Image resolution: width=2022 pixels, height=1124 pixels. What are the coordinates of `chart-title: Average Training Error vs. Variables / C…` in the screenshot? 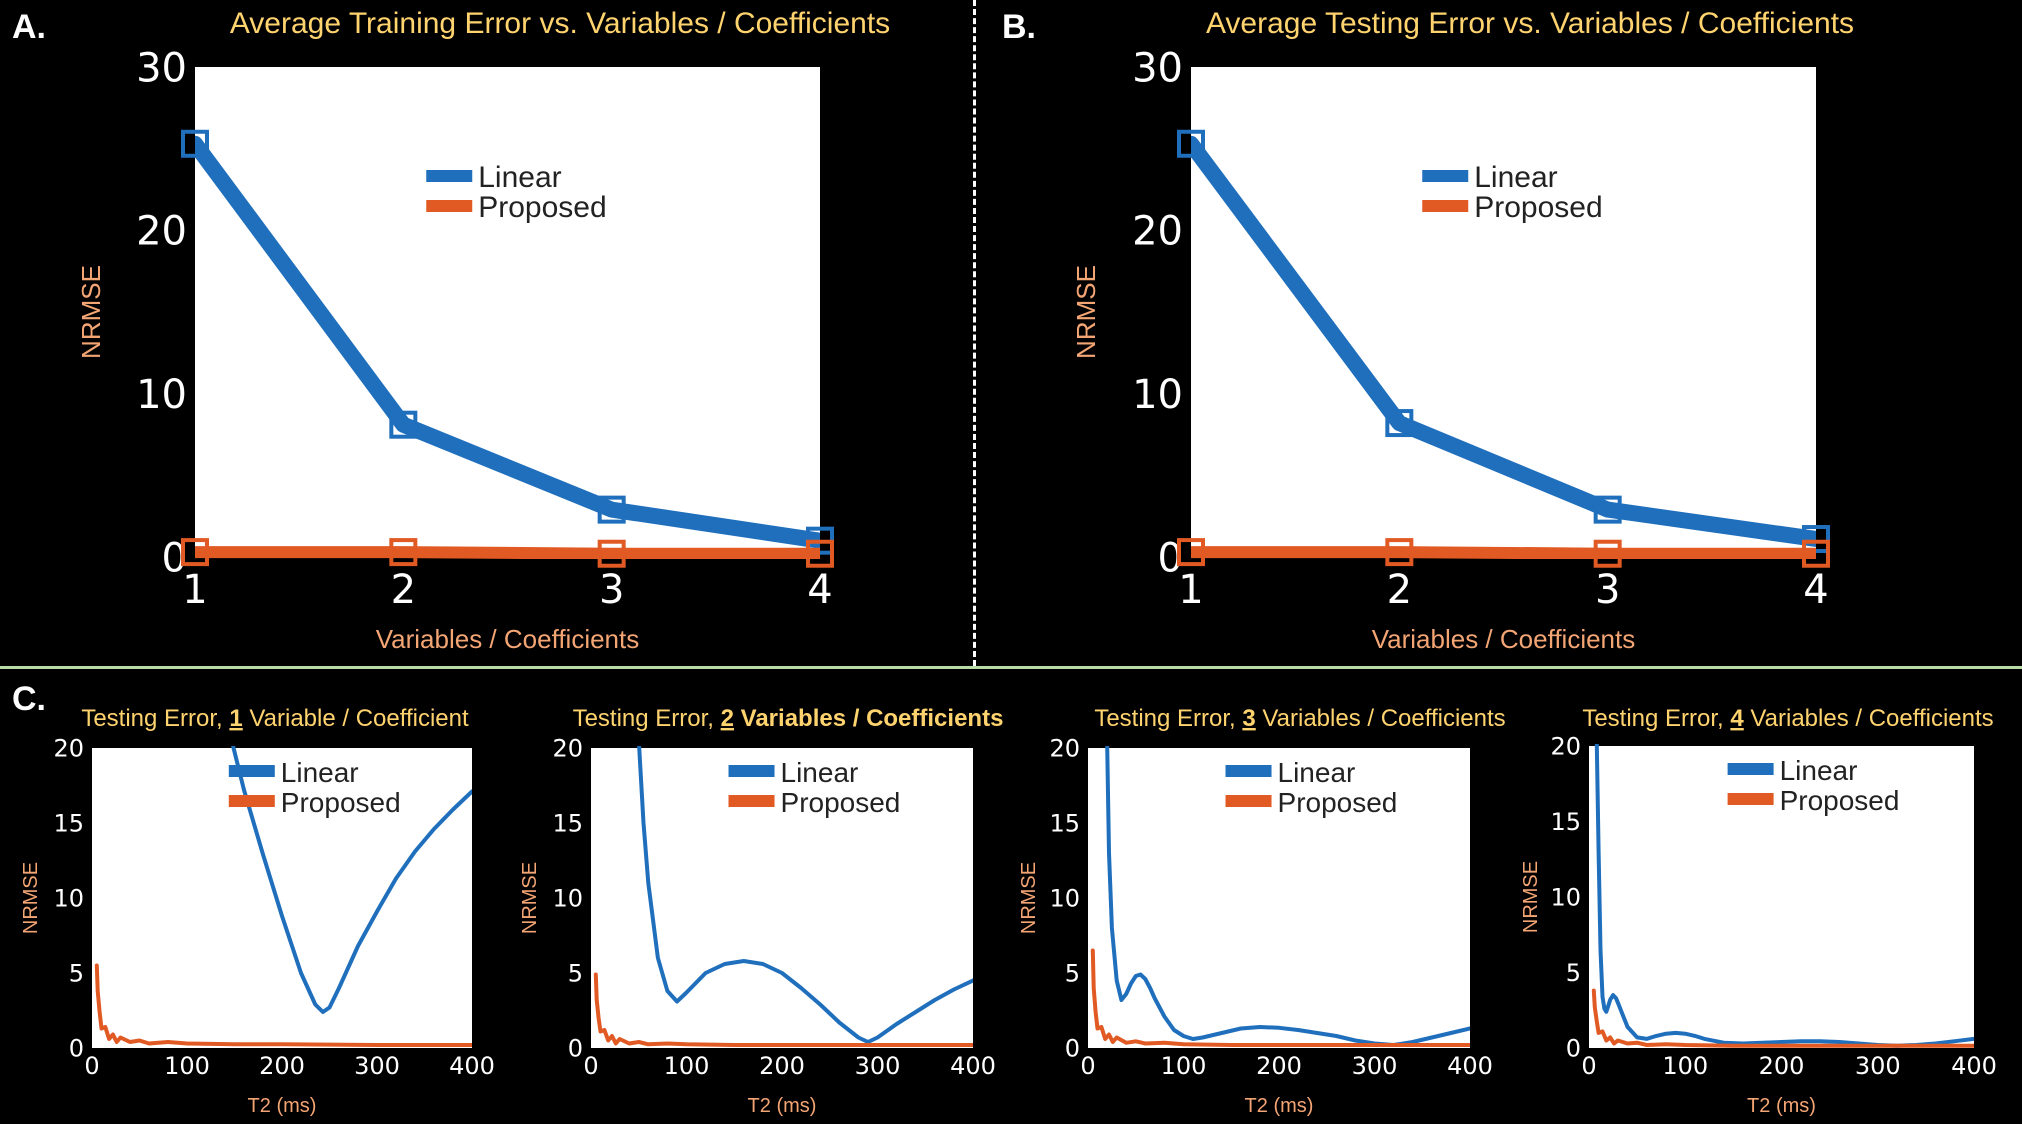 It's located at (560, 23).